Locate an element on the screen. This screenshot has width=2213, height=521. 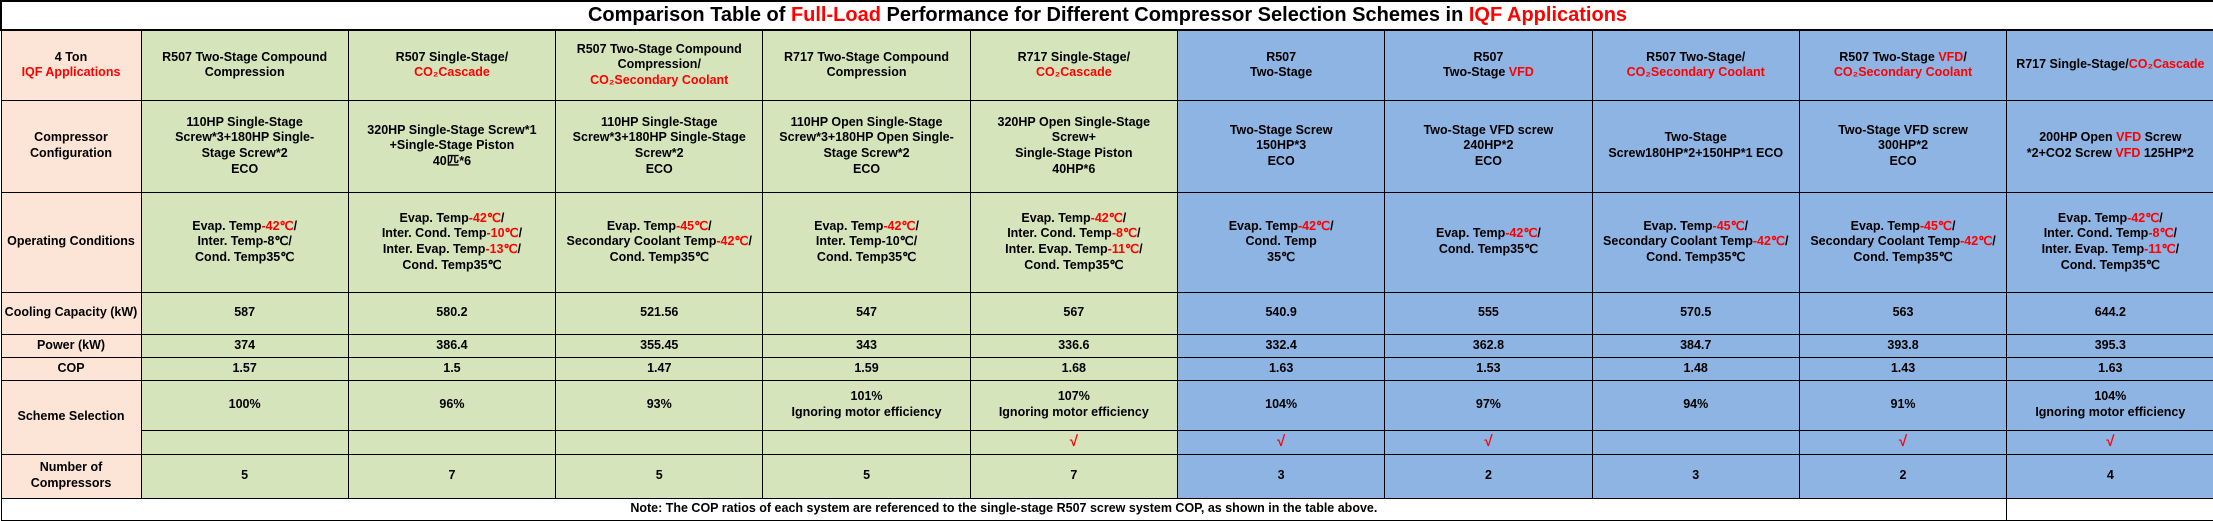
checkmark-icon: √ is located at coordinates (1281, 441).